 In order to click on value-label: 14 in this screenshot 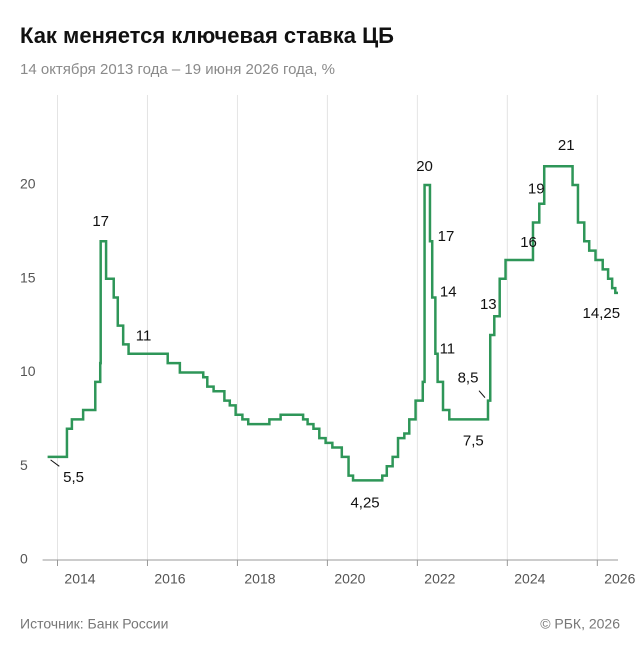, I will do `click(448, 291)`.